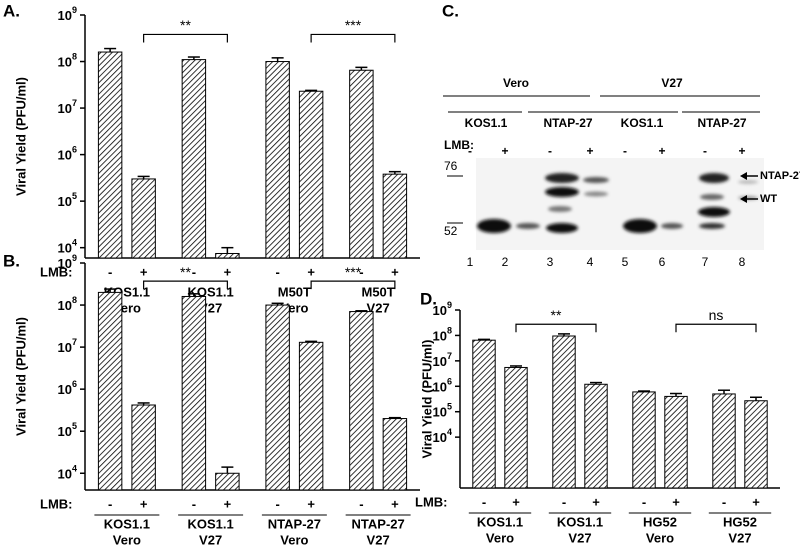 The height and width of the screenshot is (547, 800). Describe the element at coordinates (11, 10) in the screenshot. I see `panel-label: A.` at that location.